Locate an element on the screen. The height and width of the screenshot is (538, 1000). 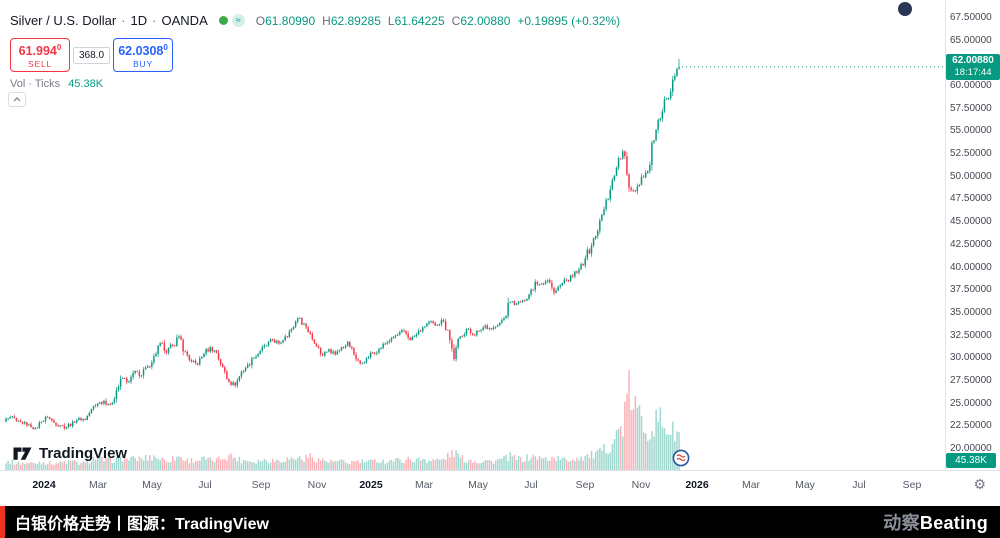
close-label: C is located at coordinates (456, 20).